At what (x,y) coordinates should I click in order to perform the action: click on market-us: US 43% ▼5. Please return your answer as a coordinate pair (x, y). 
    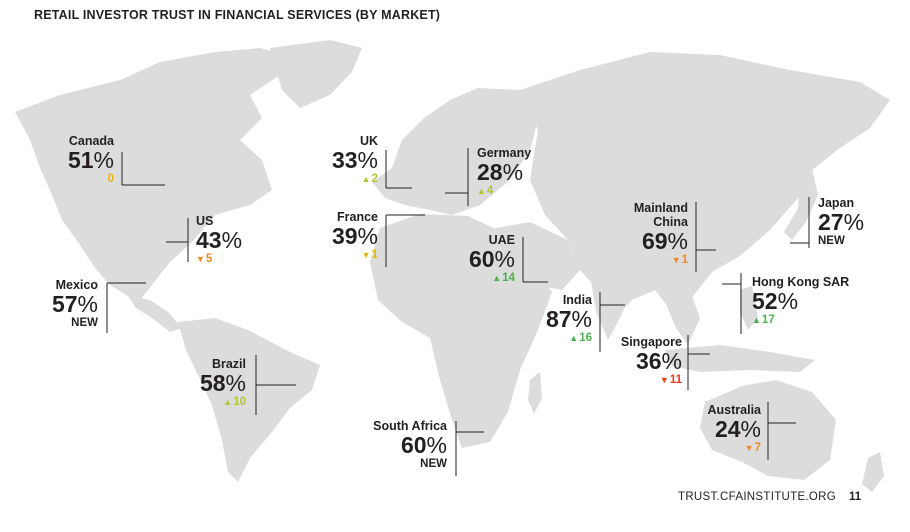
    Looking at the image, I should click on (231, 240).